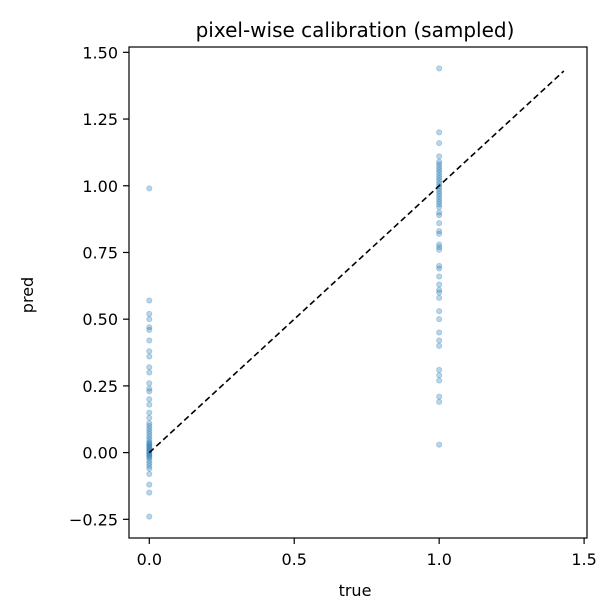 The image size is (615, 616). What do you see at coordinates (99, 286) in the screenshot?
I see `y-axis-ticks: −0.25 0.00 0.25 0.50 0.75 1.00 1.25 1.50` at bounding box center [99, 286].